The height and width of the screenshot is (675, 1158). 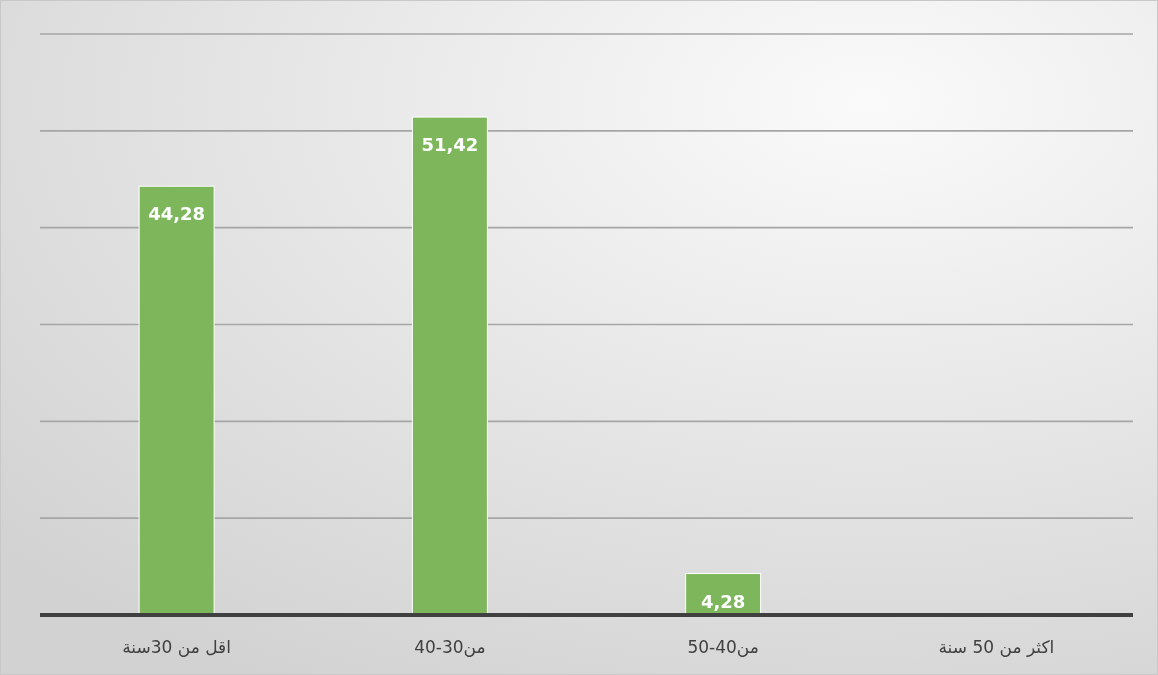 What do you see at coordinates (450, 647) in the screenshot?
I see `x-tick-label: من30-40` at bounding box center [450, 647].